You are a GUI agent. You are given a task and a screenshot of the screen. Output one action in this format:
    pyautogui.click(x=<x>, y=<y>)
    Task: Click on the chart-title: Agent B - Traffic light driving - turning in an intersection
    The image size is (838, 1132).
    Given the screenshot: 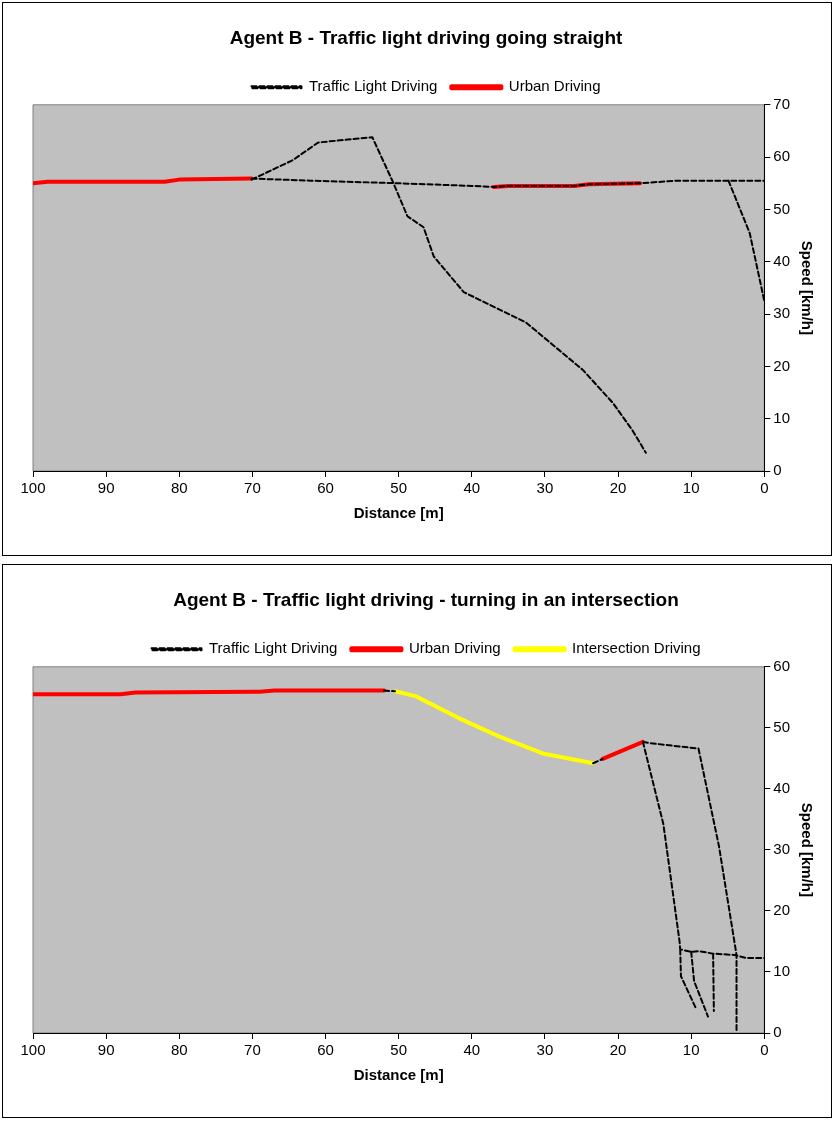 What is the action you would take?
    pyautogui.click(x=426, y=599)
    